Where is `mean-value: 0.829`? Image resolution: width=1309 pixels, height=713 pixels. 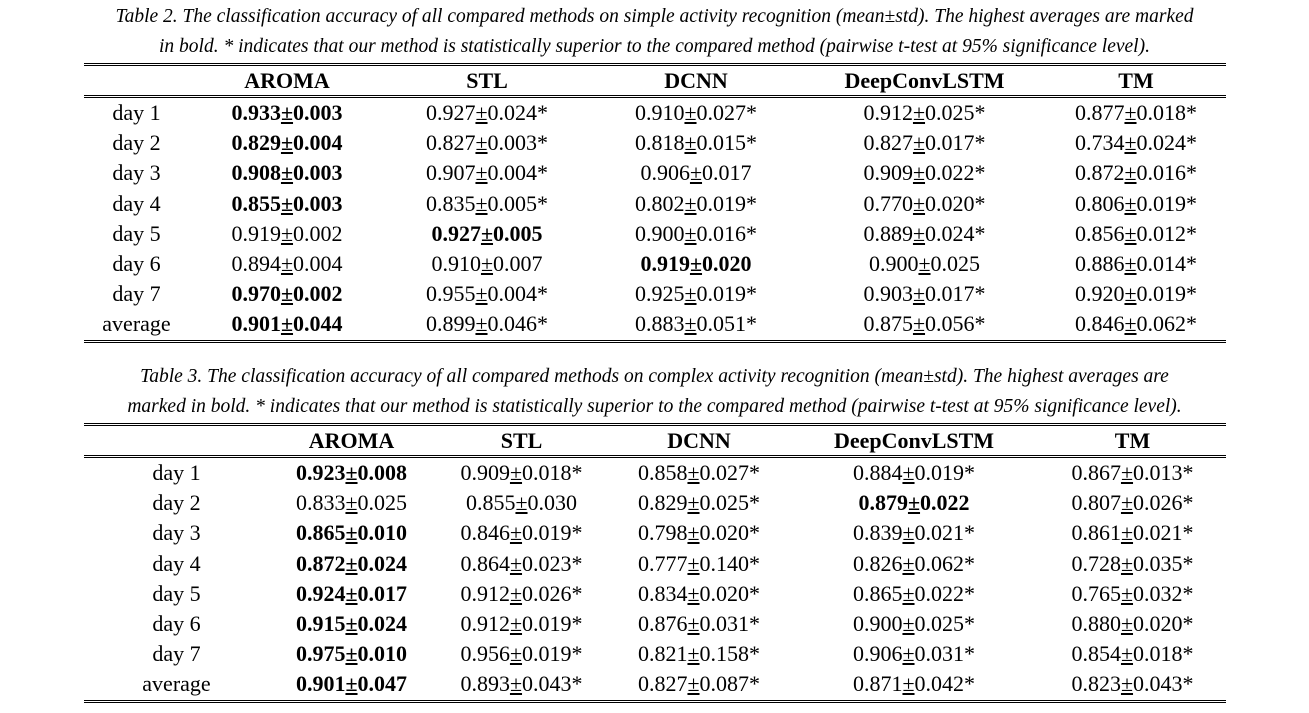
mean-value: 0.829 is located at coordinates (662, 503).